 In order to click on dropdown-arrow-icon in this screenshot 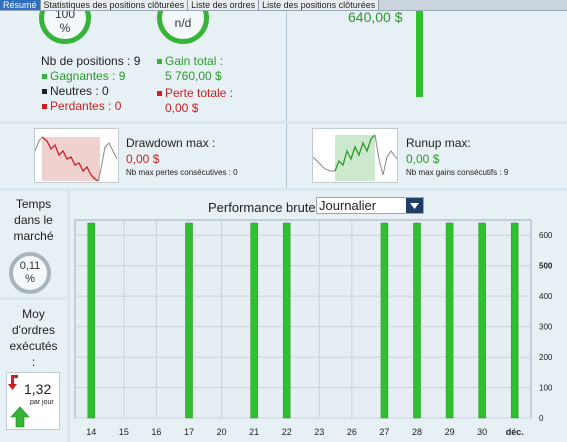, I will do `click(414, 205)`.